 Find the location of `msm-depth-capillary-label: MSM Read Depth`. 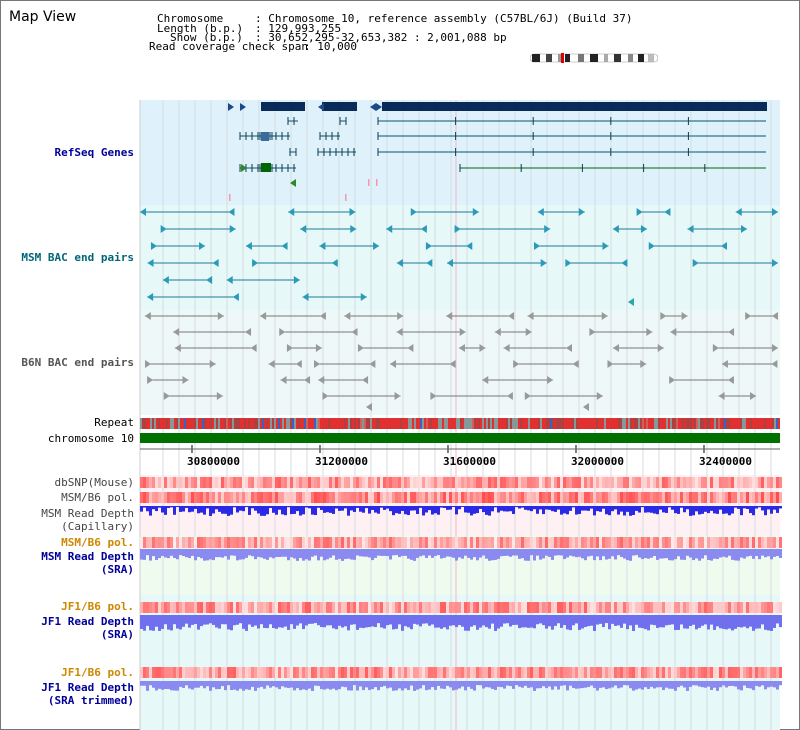

msm-depth-capillary-label: MSM Read Depth is located at coordinates (87, 513).